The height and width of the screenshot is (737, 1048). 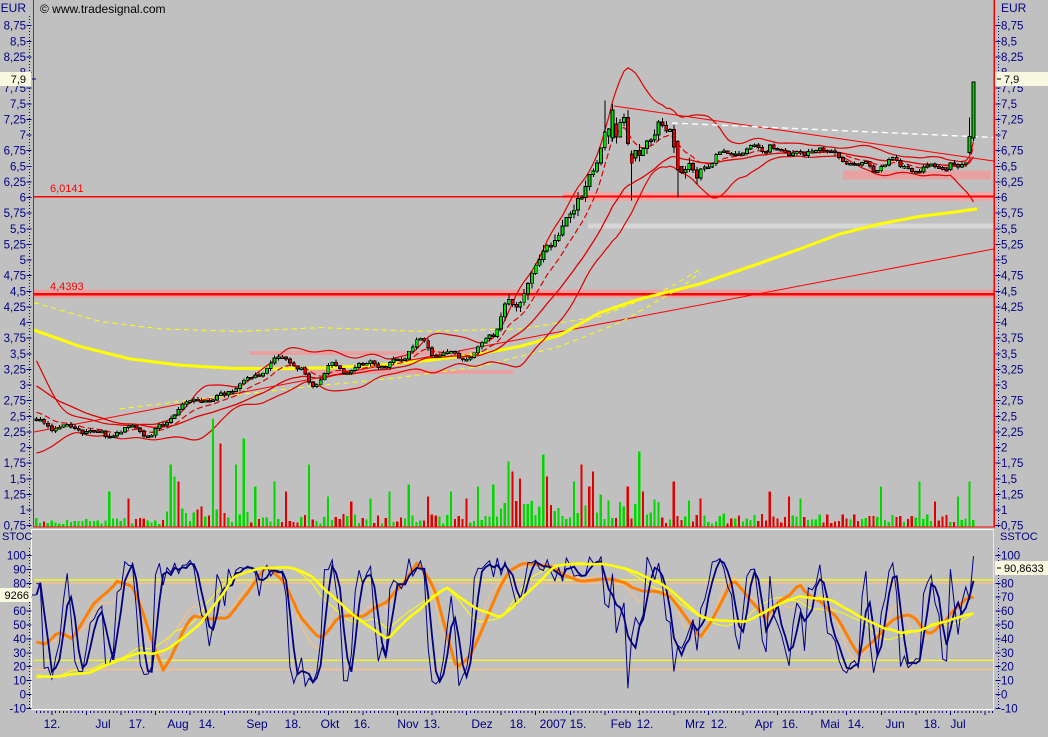 I want to click on svg-text: 3,5, so click(x=18, y=355).